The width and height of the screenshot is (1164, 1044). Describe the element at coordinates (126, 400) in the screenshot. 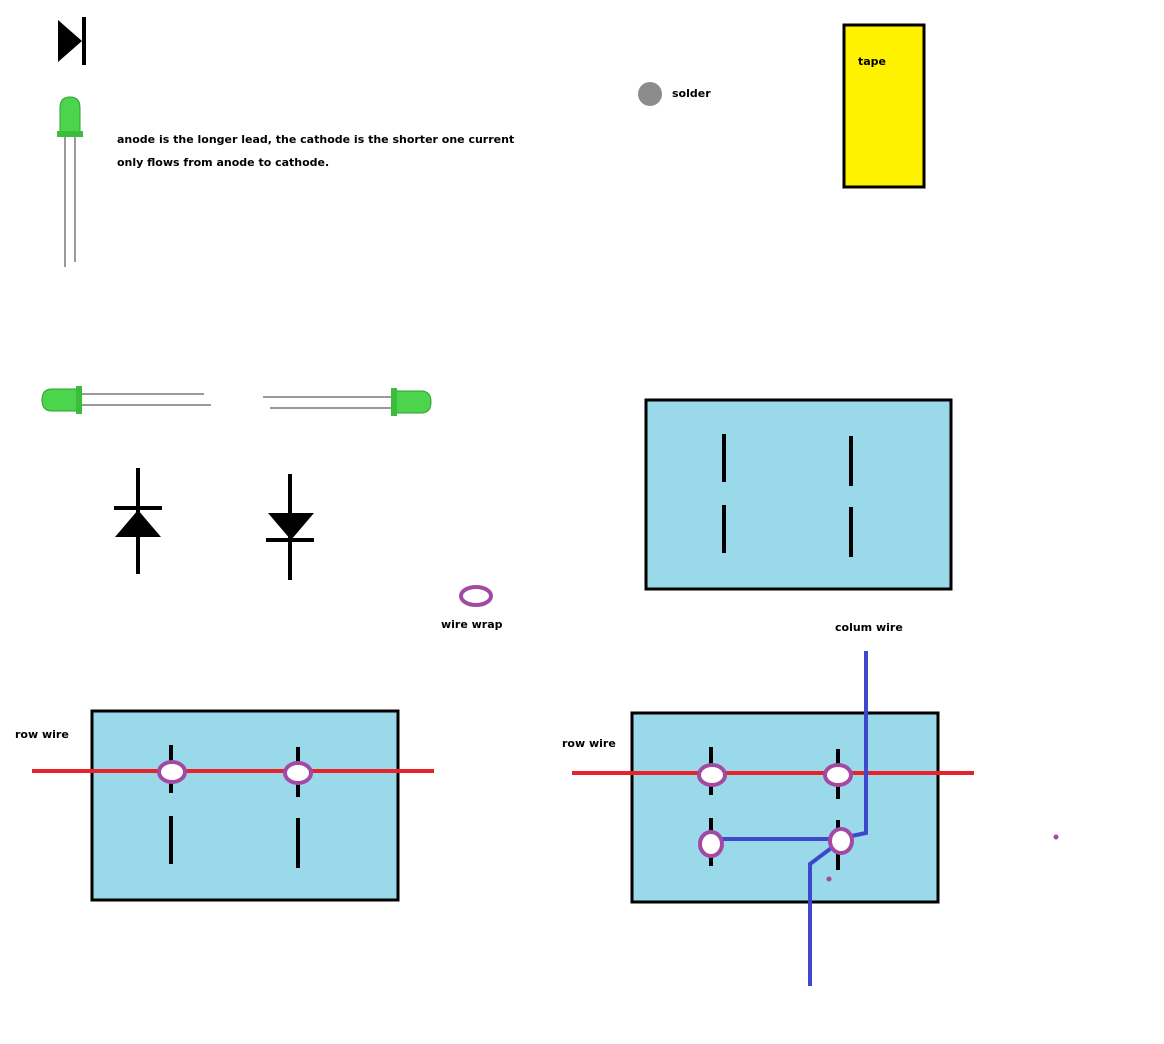

I see `led-horizontal-left-icon` at that location.